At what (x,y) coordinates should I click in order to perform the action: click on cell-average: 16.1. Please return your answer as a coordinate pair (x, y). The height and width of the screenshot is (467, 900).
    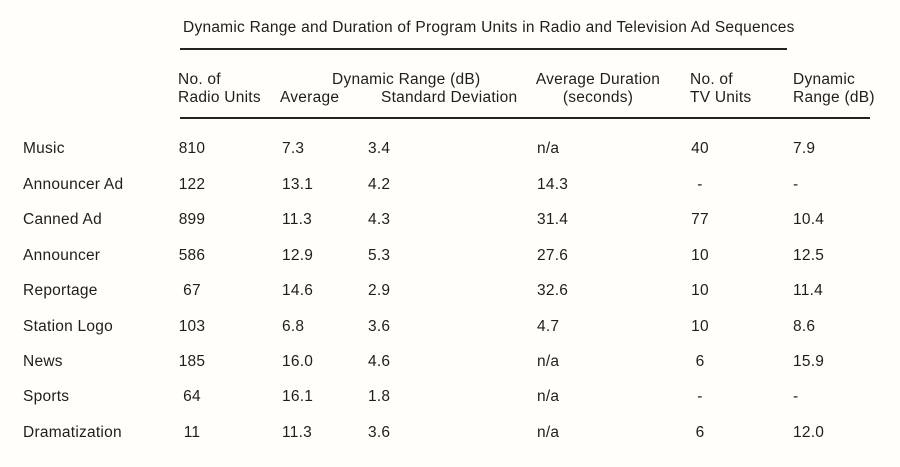
    Looking at the image, I should click on (298, 396).